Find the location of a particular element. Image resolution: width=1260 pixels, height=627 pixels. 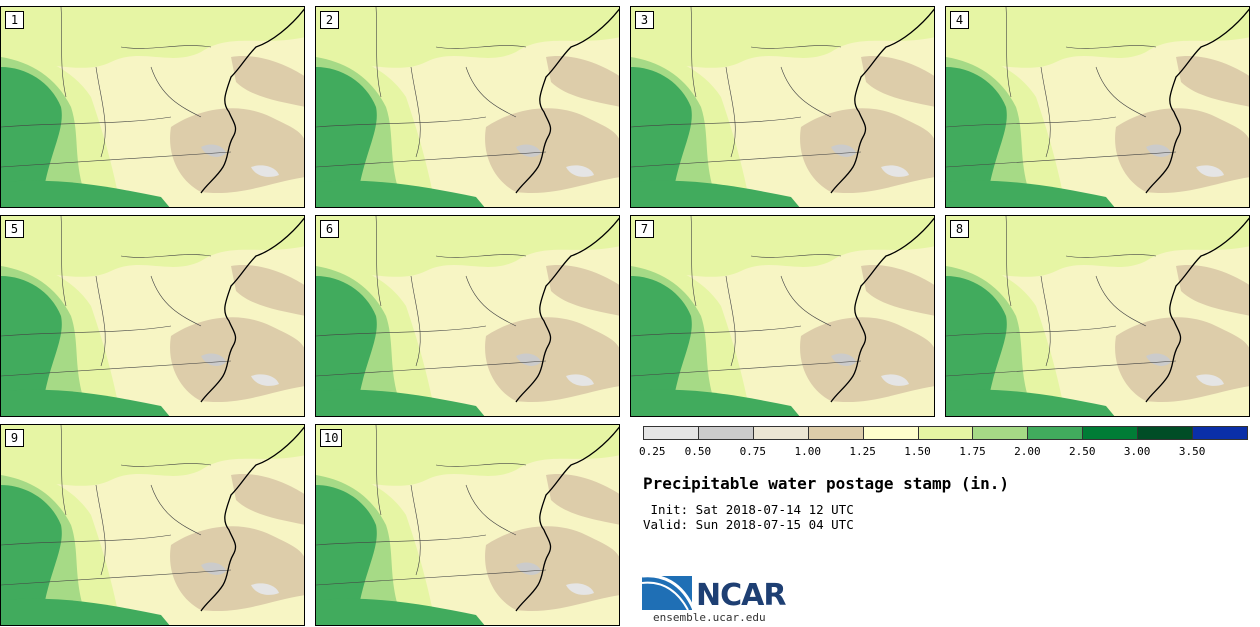

legend-tick-label: 1.25 is located at coordinates (862, 451).